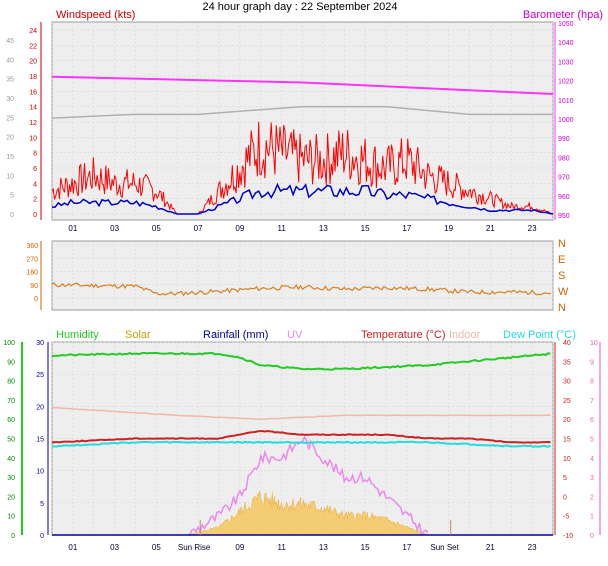  Describe the element at coordinates (40, 440) in the screenshot. I see `rainfall-tick: 15` at that location.